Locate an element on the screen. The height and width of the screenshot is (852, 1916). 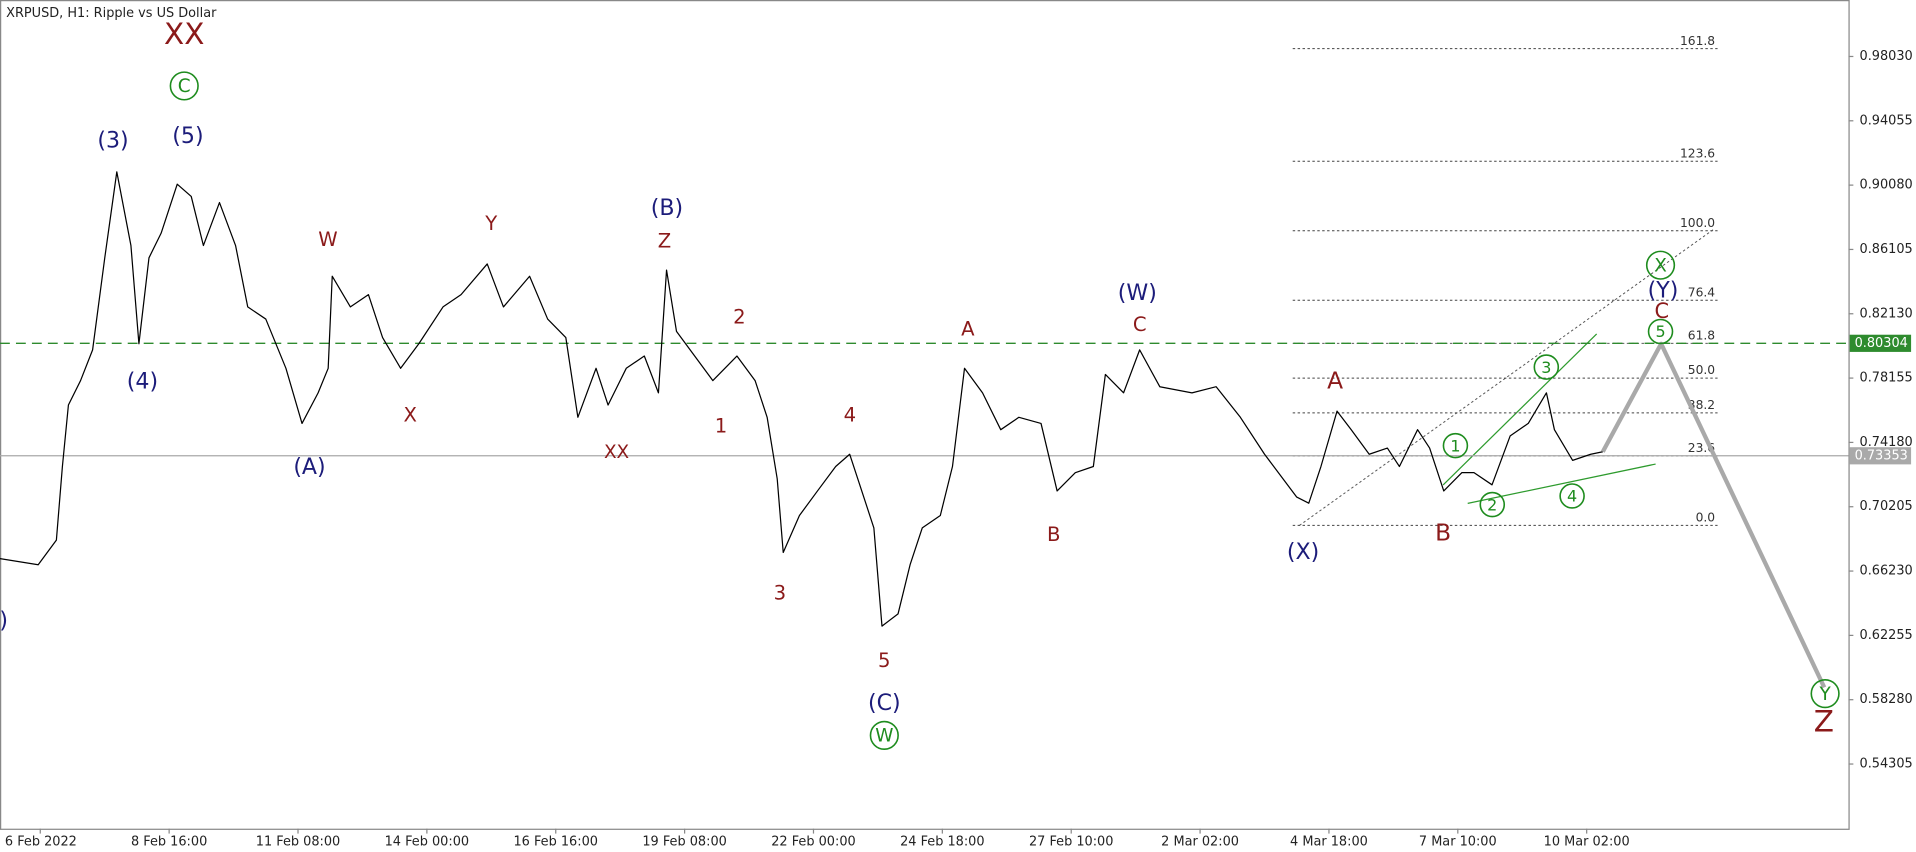
wave-label: (3) is located at coordinates (112, 141).